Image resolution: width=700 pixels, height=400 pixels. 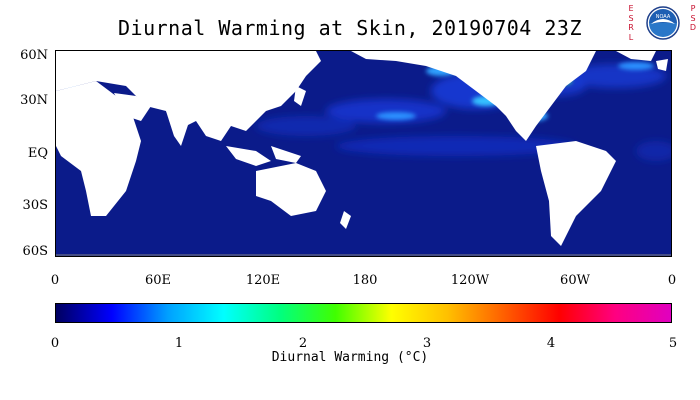 What do you see at coordinates (350, 357) in the screenshot?
I see `colorbar-label: Diurnal Warming (°C)` at bounding box center [350, 357].